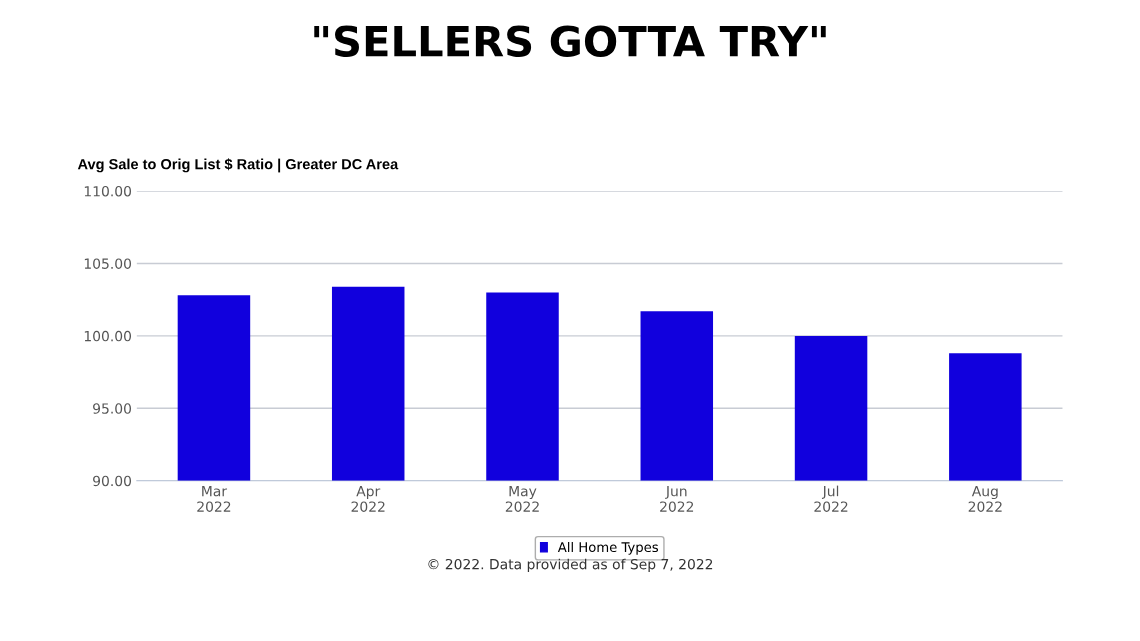 The width and height of the screenshot is (1140, 641). What do you see at coordinates (985, 499) in the screenshot?
I see `x-tick-label: Aug 2022` at bounding box center [985, 499].